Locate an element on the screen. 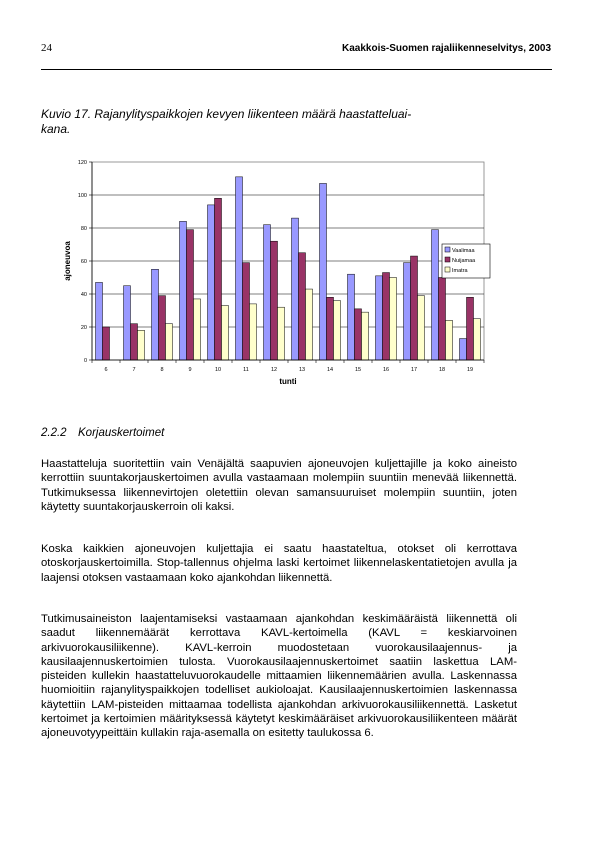  x-tick-label: 16 is located at coordinates (386, 370).